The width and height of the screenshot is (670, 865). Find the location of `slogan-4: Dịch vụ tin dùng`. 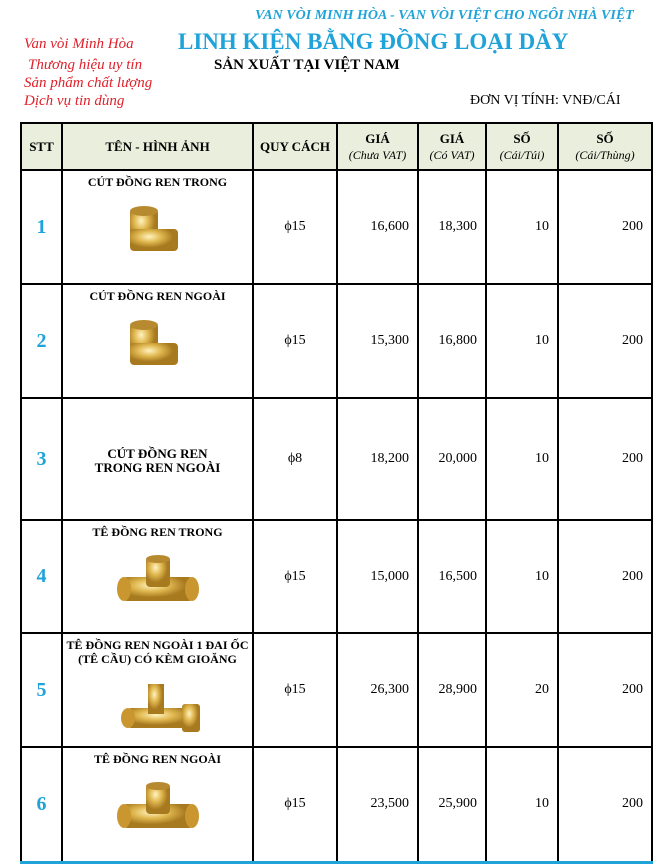

slogan-4: Dịch vụ tin dùng is located at coordinates (74, 101).